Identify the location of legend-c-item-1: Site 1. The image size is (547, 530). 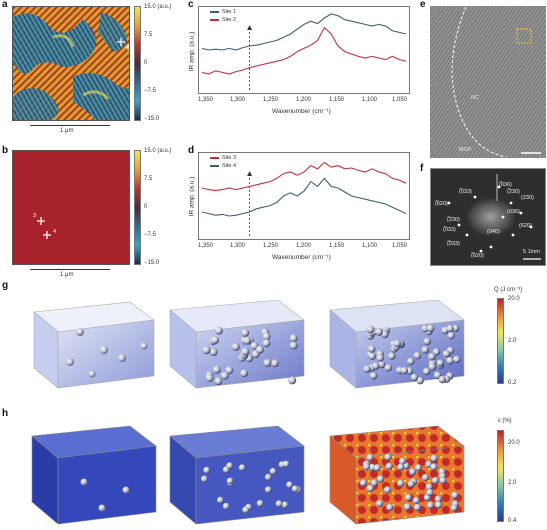
(223, 12).